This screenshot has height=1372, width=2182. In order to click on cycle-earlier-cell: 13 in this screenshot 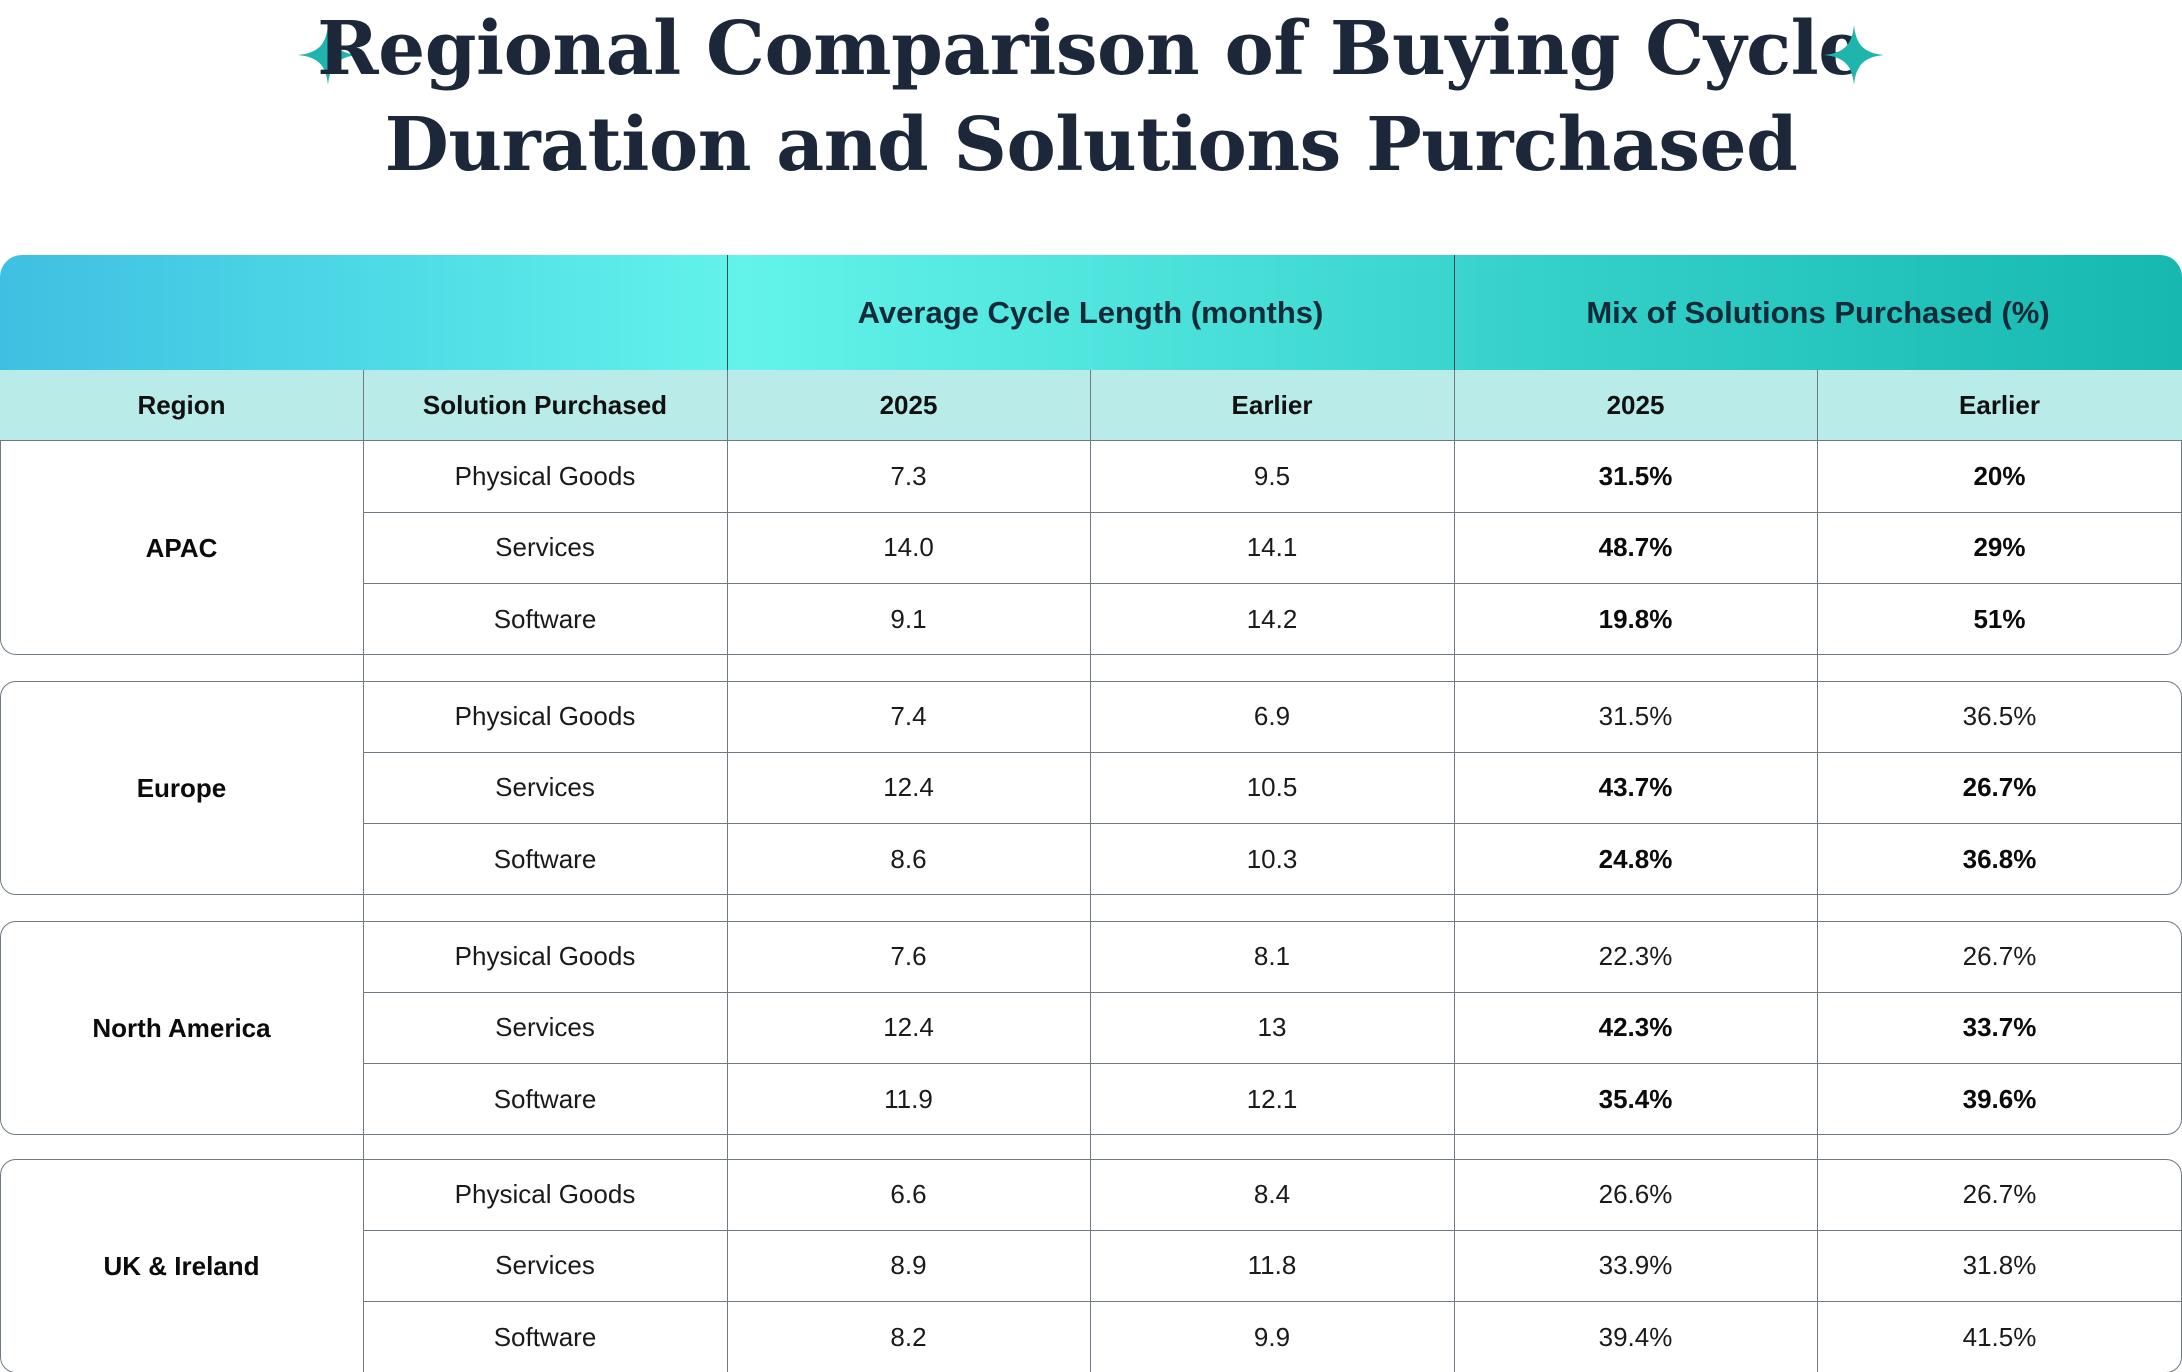, I will do `click(1272, 1027)`.